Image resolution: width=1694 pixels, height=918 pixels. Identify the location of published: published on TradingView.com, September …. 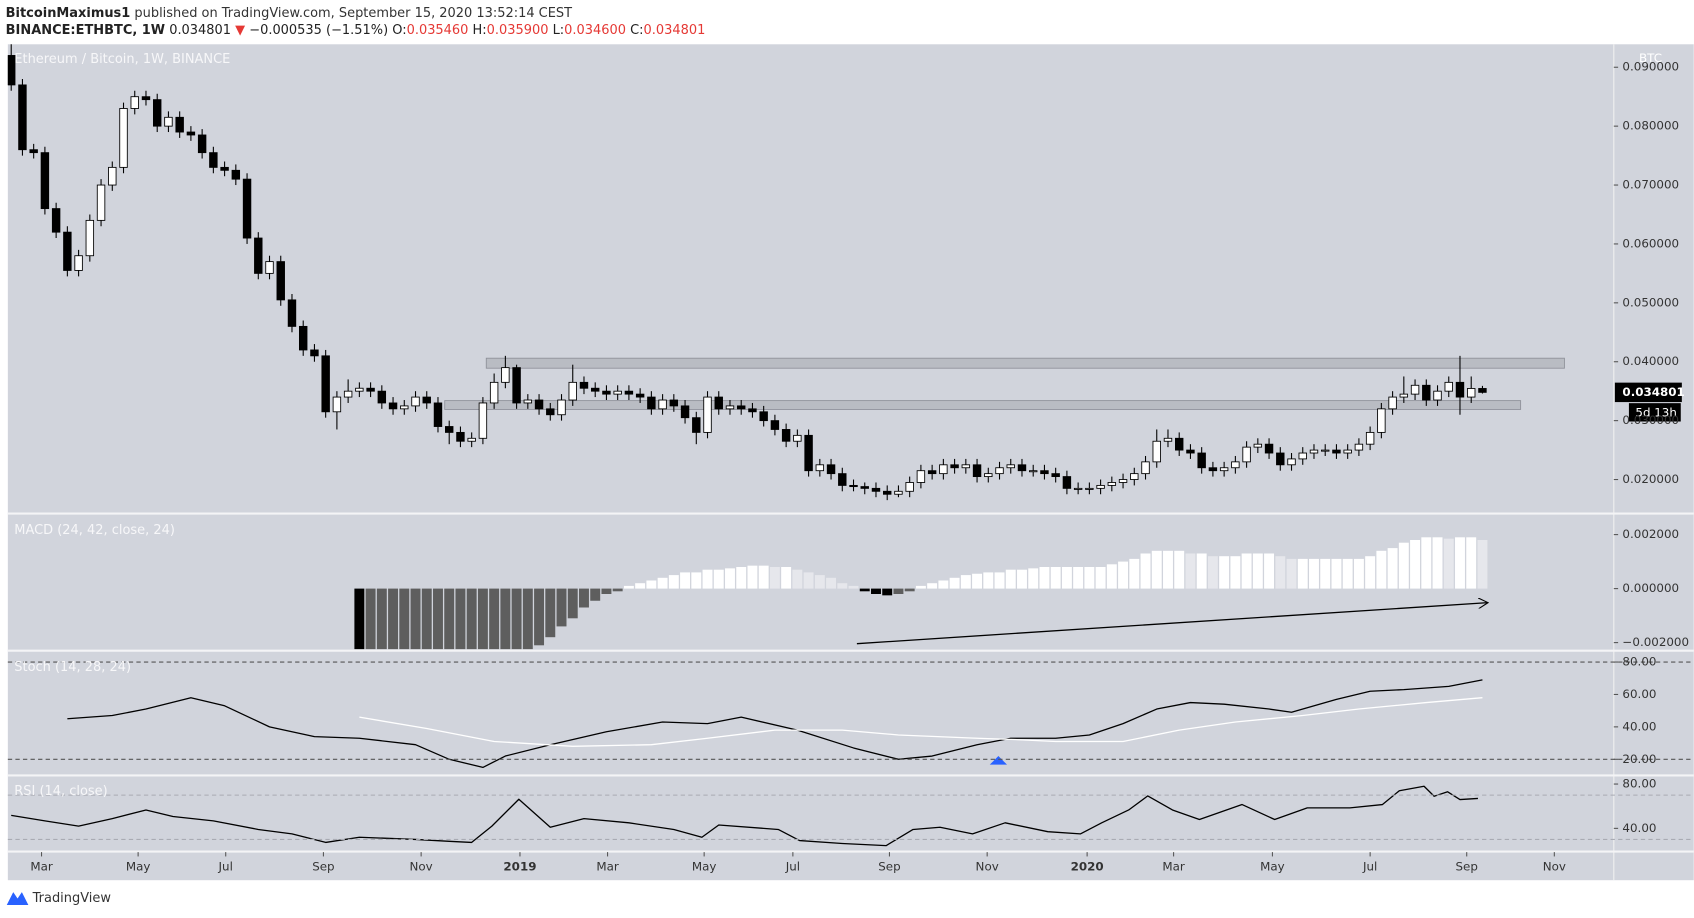
(353, 12).